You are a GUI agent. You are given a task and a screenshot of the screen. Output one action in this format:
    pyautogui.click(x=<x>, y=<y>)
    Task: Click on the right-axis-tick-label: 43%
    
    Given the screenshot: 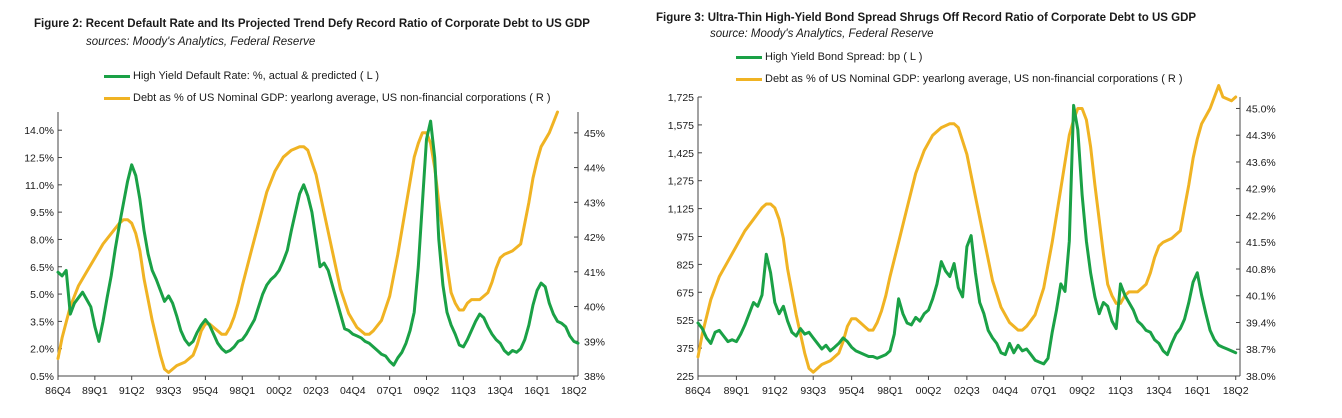 What is the action you would take?
    pyautogui.click(x=594, y=203)
    